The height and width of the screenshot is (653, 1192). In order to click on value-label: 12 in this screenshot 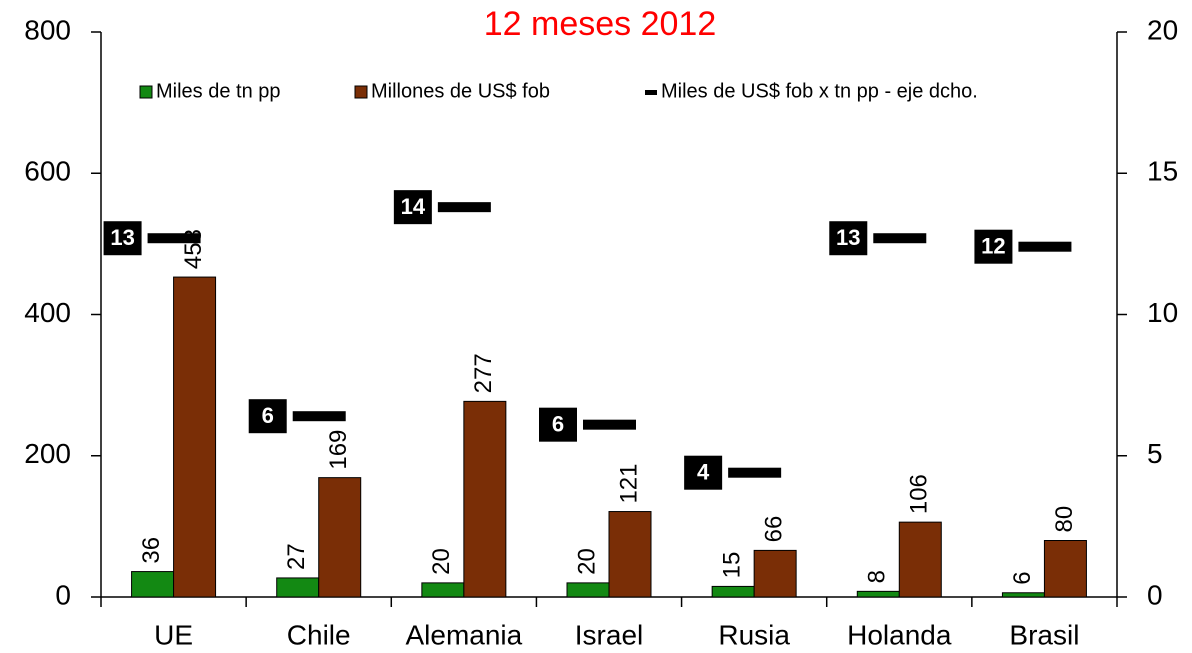, I will do `click(993, 246)`.